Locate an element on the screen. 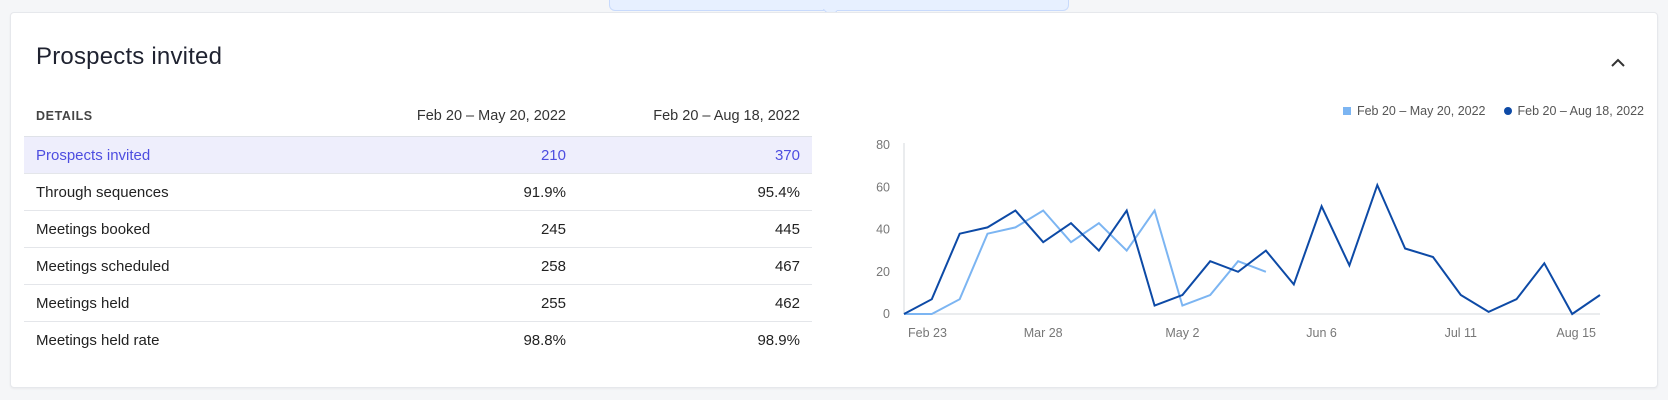 The image size is (1668, 400). y-tick-label: 80 is located at coordinates (883, 145).